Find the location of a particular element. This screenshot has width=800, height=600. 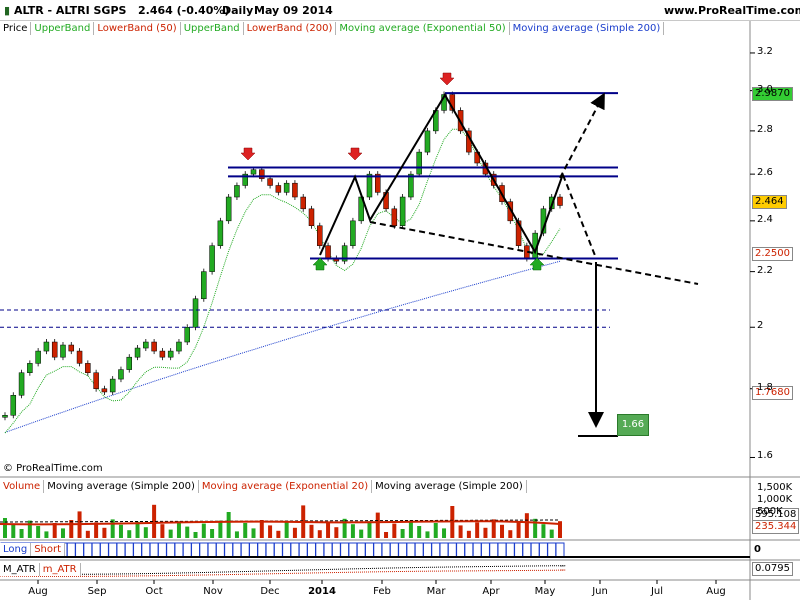

price-box-support: 2.2500 is located at coordinates (772, 254).